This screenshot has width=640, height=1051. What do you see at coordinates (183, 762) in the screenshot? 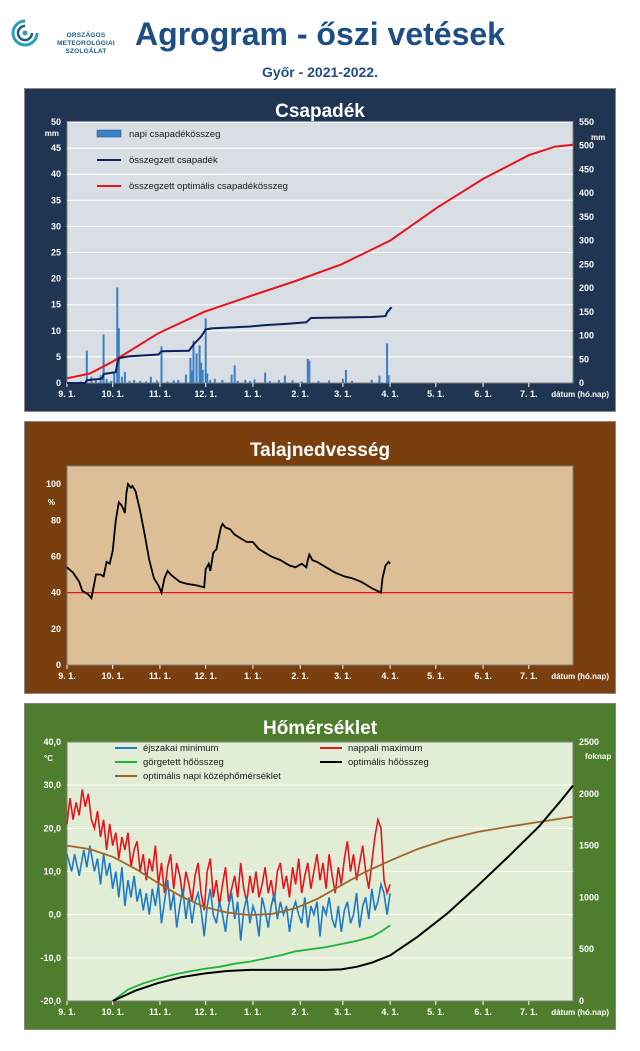
I see `legend-label: görgetett hőösszeg` at bounding box center [183, 762].